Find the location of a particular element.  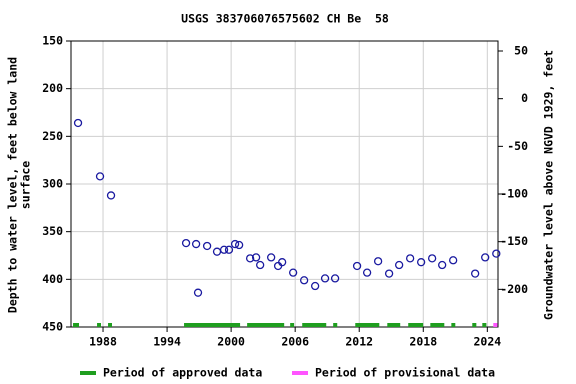

y2-tick-label: 50 is located at coordinates (521, 51).